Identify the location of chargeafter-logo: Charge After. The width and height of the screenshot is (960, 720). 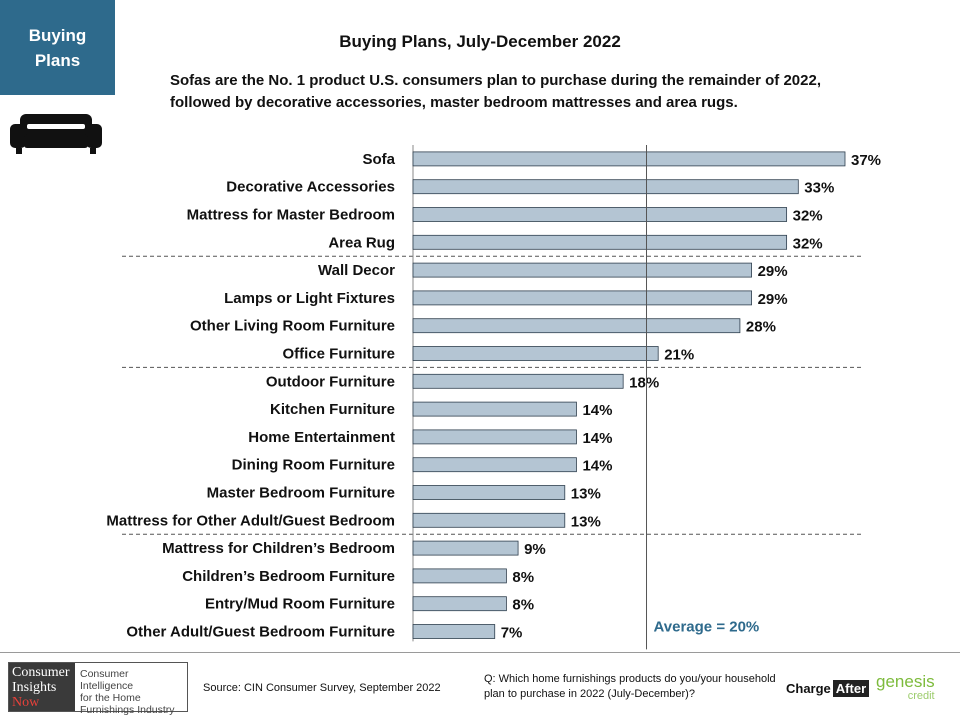
(828, 688).